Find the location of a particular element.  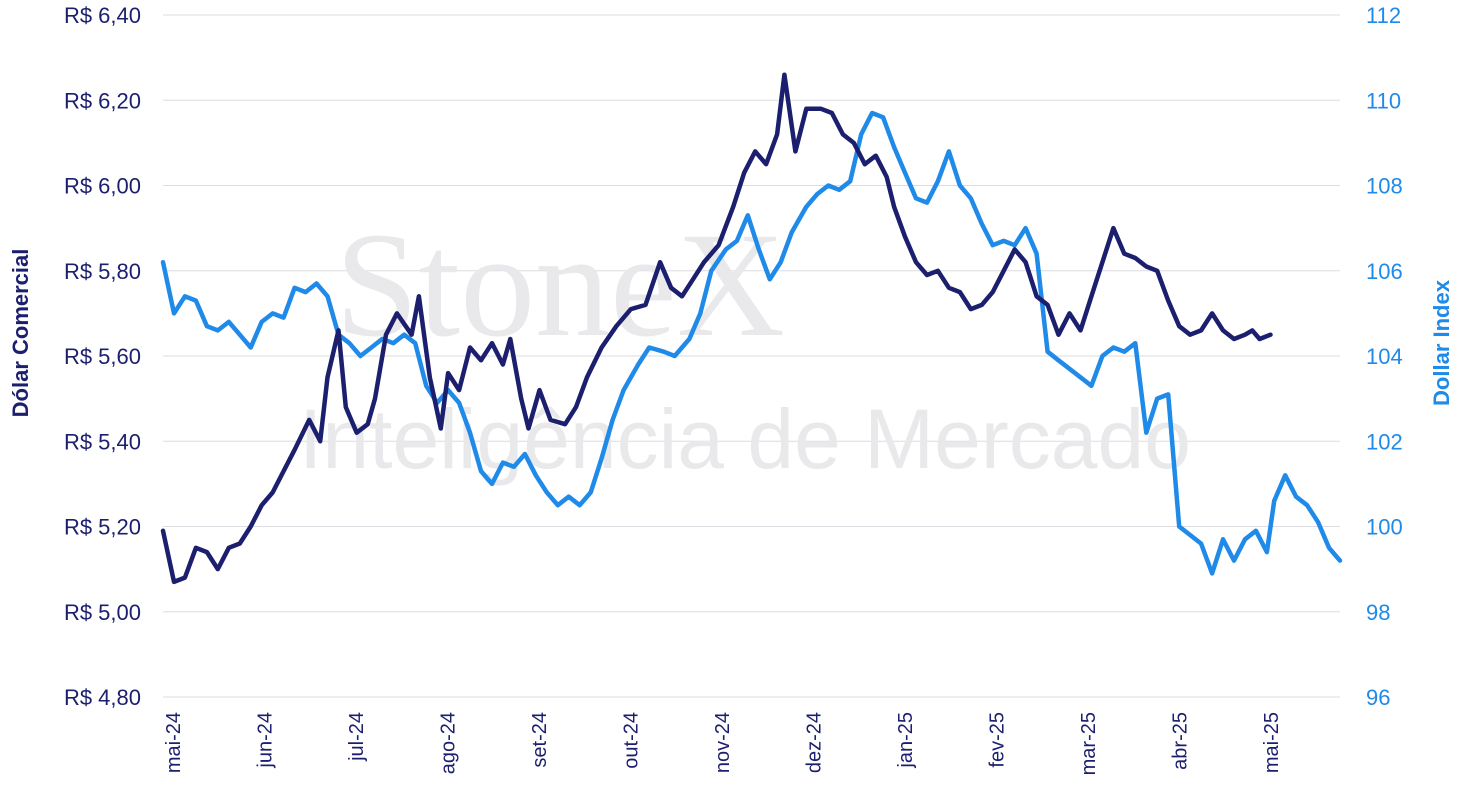

x-tick-label: nov-24 is located at coordinates (723, 742).